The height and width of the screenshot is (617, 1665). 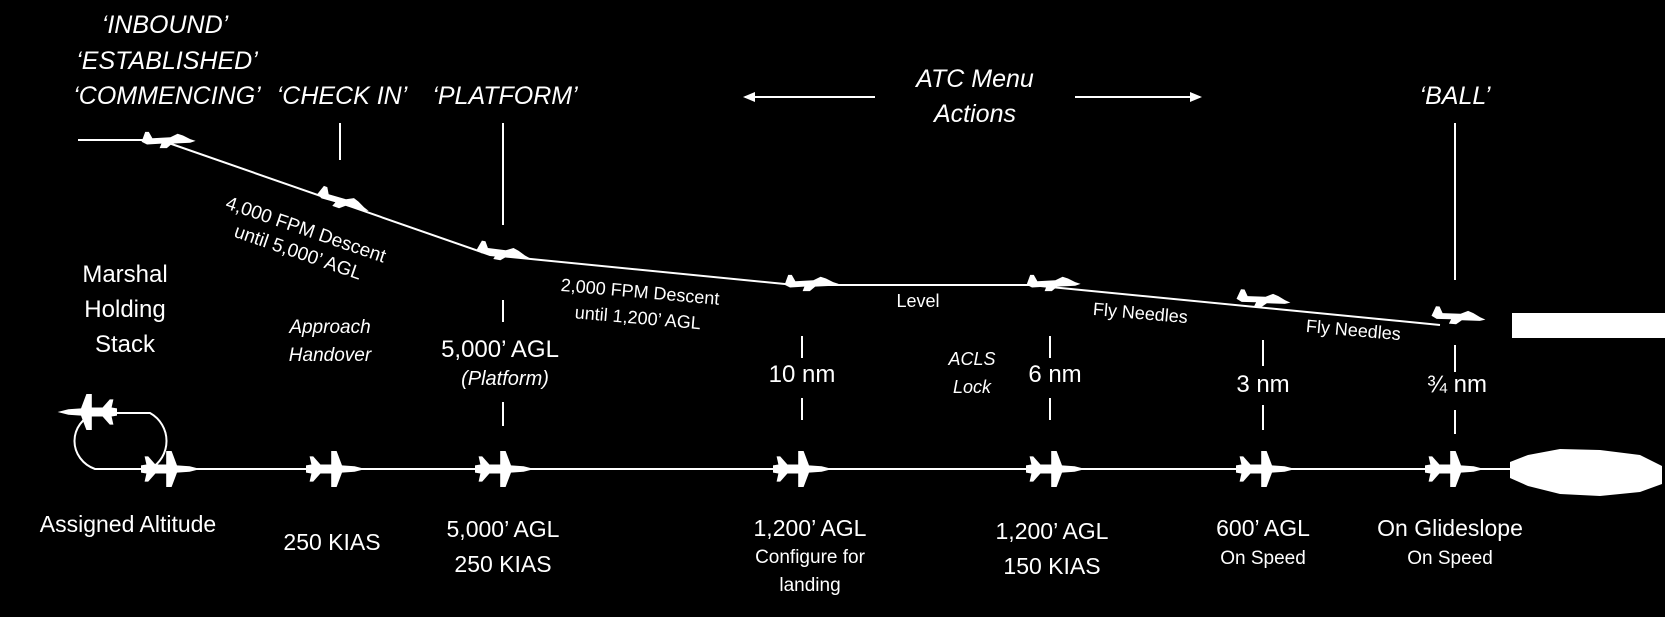 What do you see at coordinates (1052, 531) in the screenshot?
I see `point5-line1: 1,200’ AGL` at bounding box center [1052, 531].